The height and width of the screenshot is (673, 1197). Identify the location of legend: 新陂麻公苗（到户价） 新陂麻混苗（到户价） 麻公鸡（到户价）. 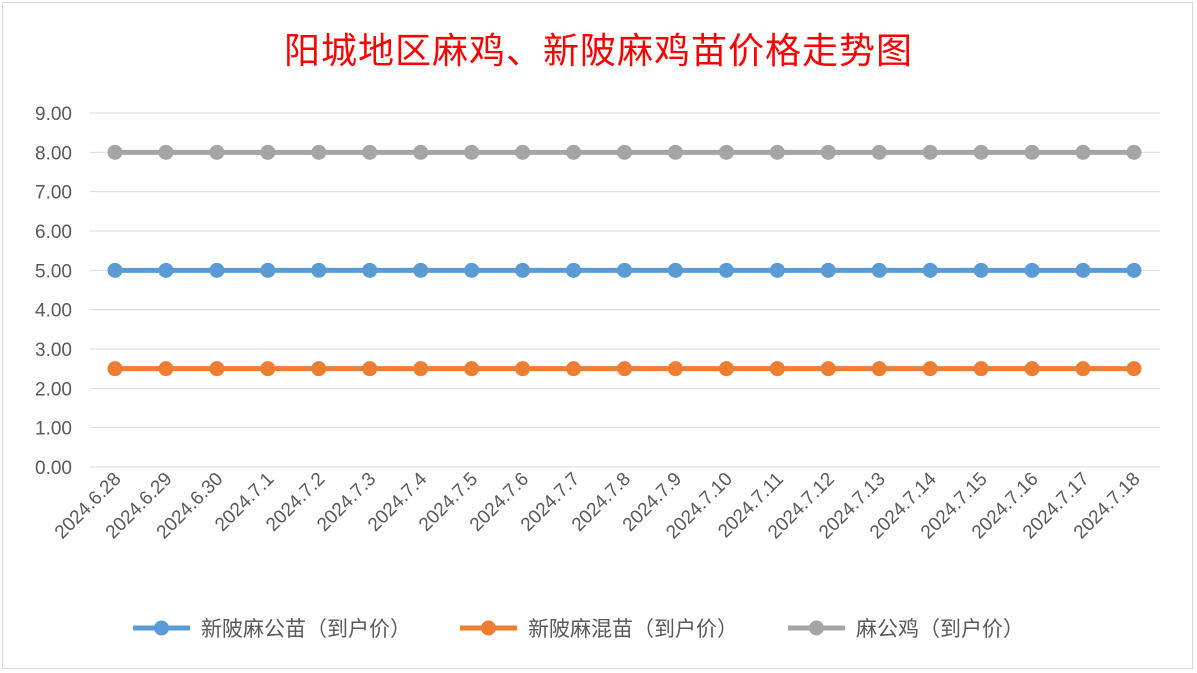
(578, 629).